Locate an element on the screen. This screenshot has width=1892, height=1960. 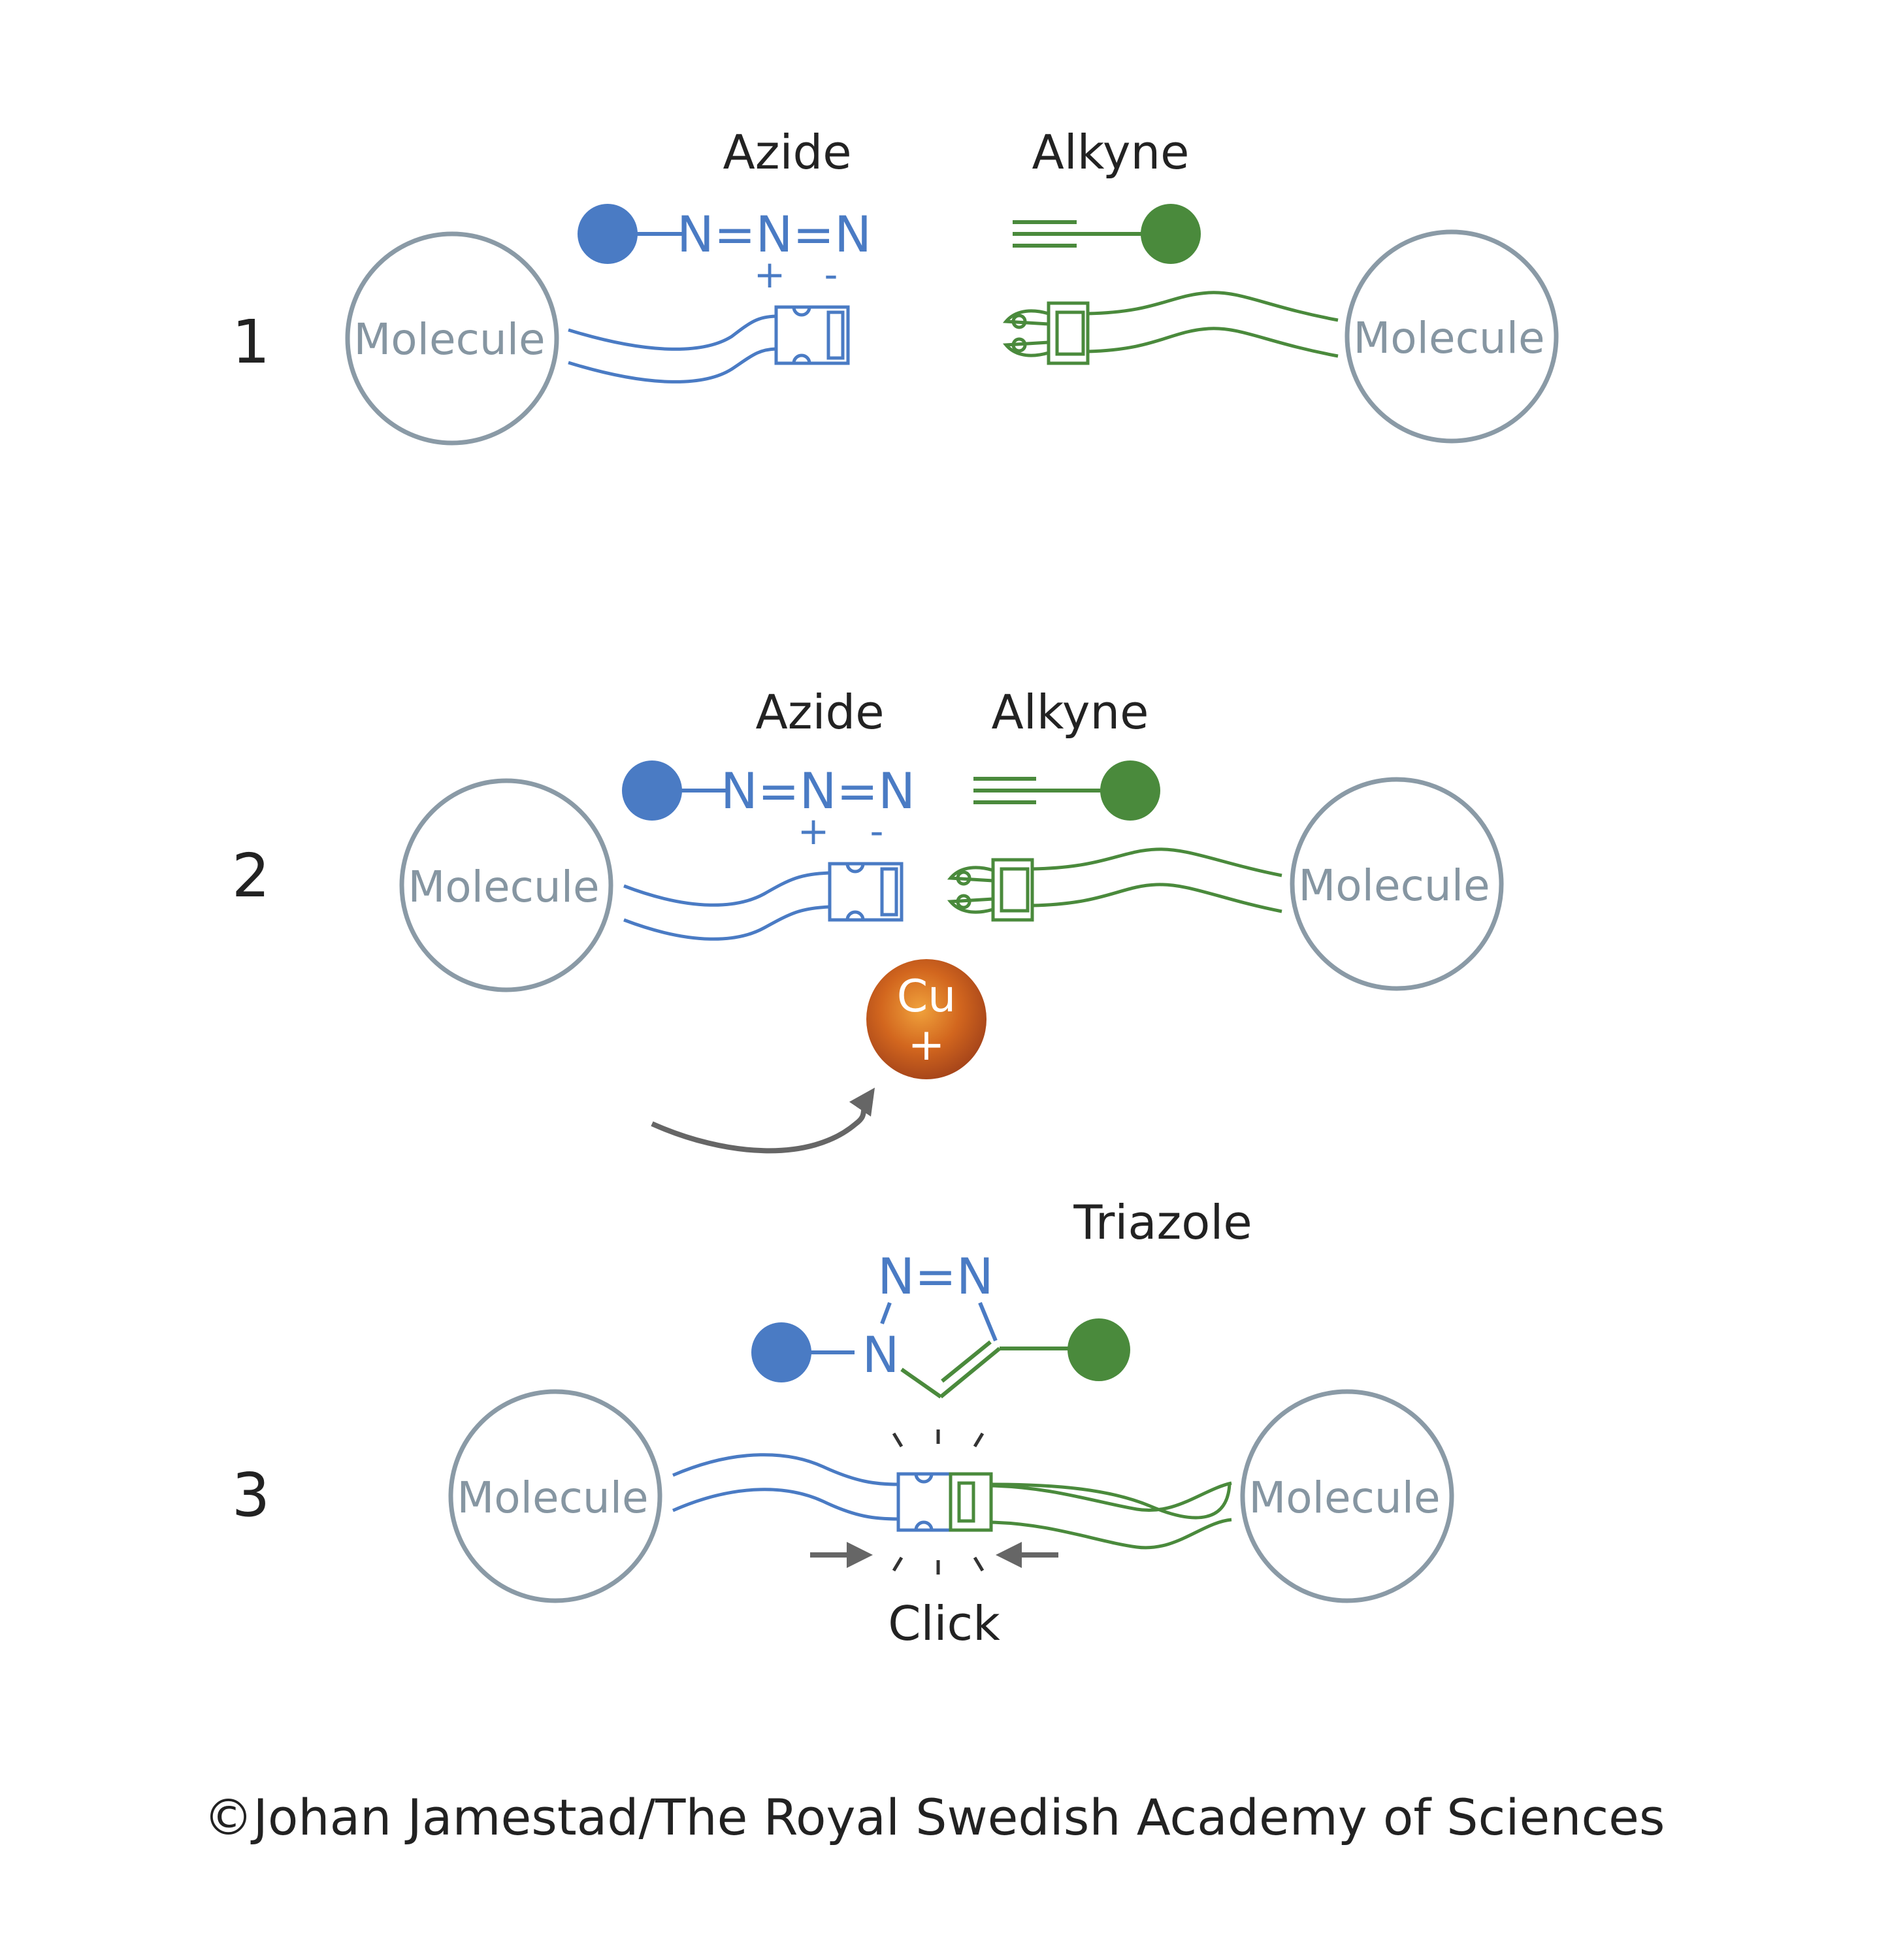
step-1-alkyne-label: Alkyne is located at coordinates (1111, 152).